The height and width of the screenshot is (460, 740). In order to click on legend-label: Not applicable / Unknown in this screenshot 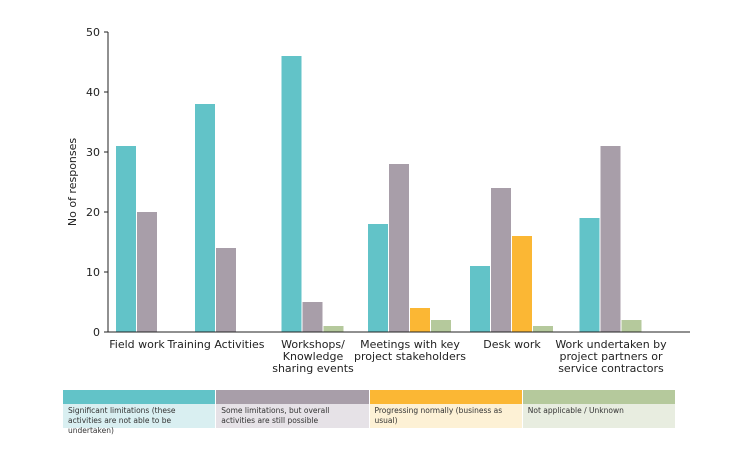, I will do `click(598, 416)`.